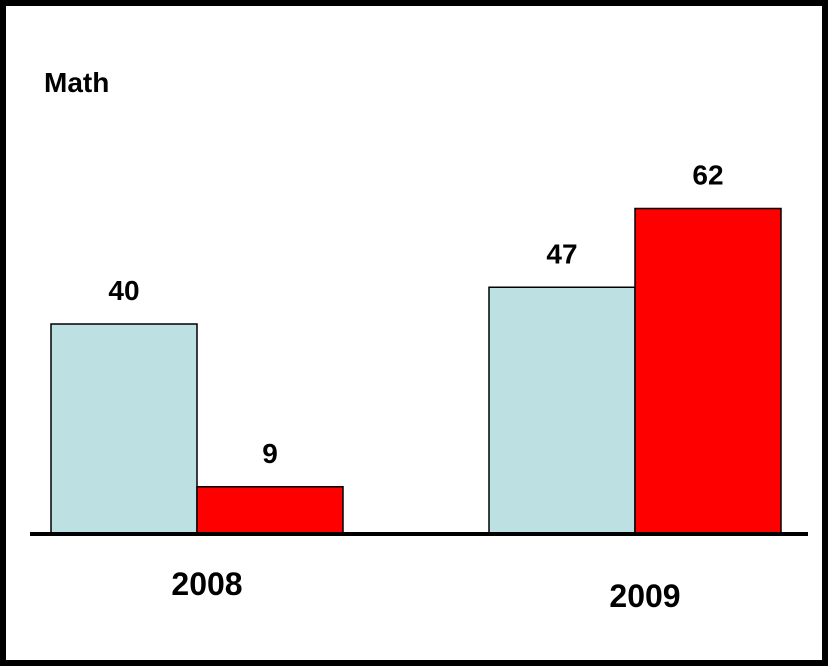 This screenshot has height=666, width=828. Describe the element at coordinates (76, 82) in the screenshot. I see `chart-title: Math` at that location.